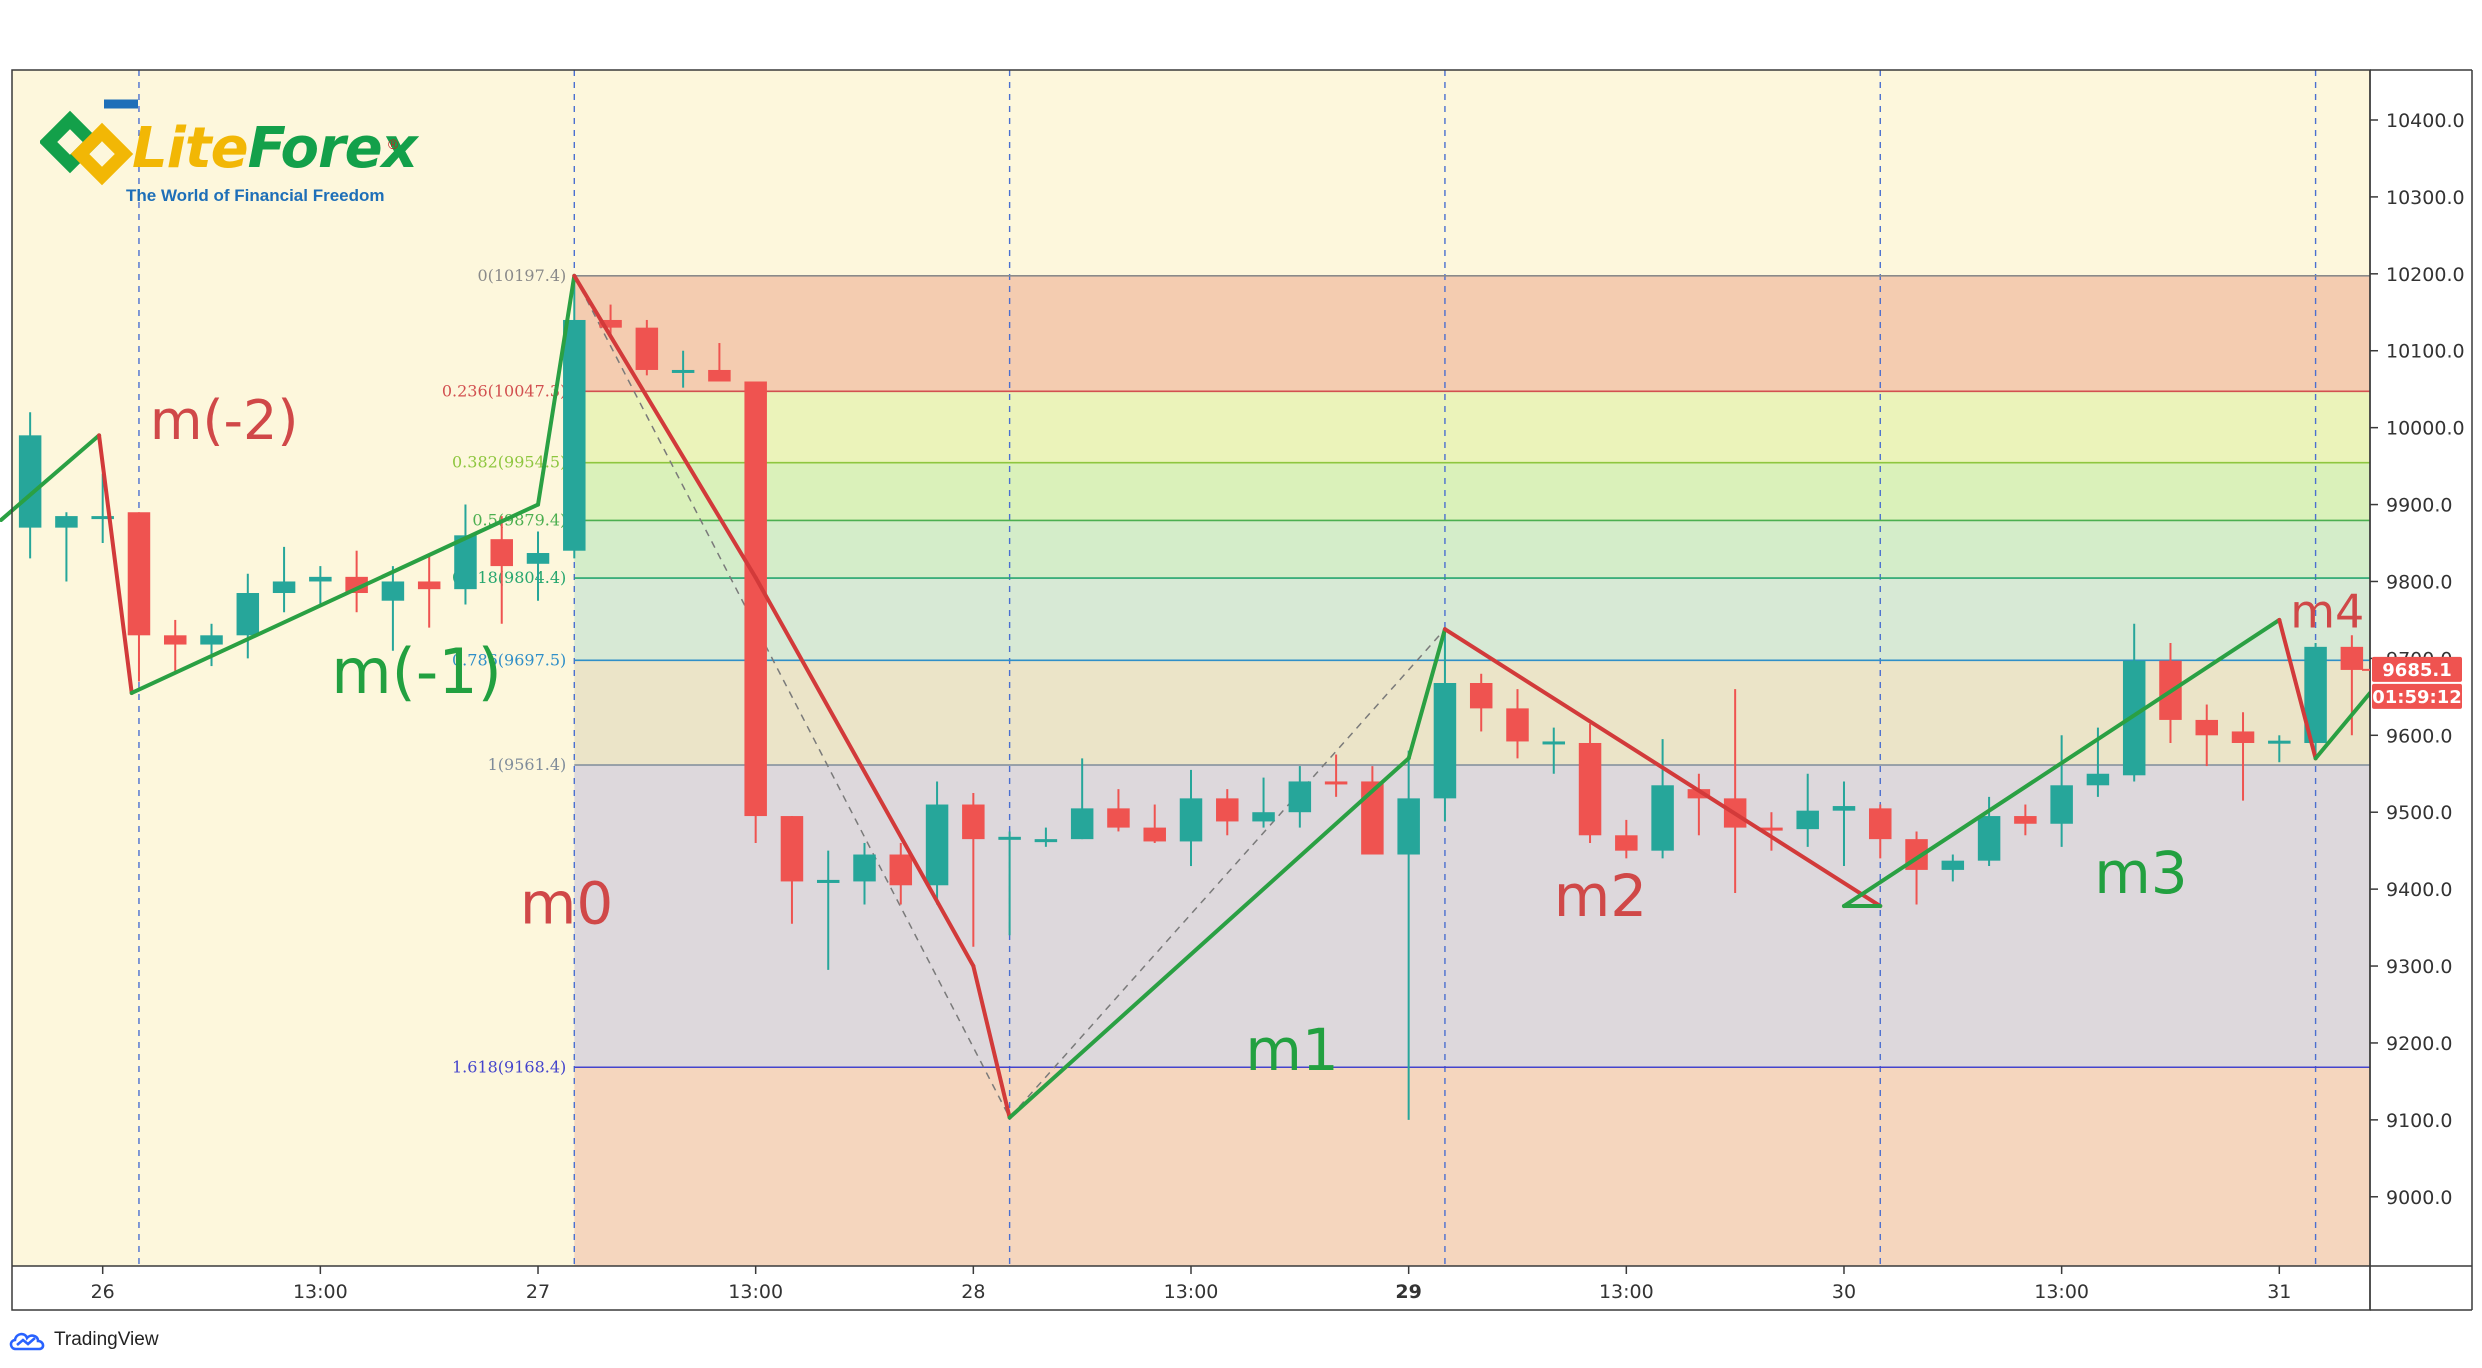 This screenshot has width=2482, height=1368. Describe the element at coordinates (2279, 1292) in the screenshot. I see `time-tick-label: 31` at that location.